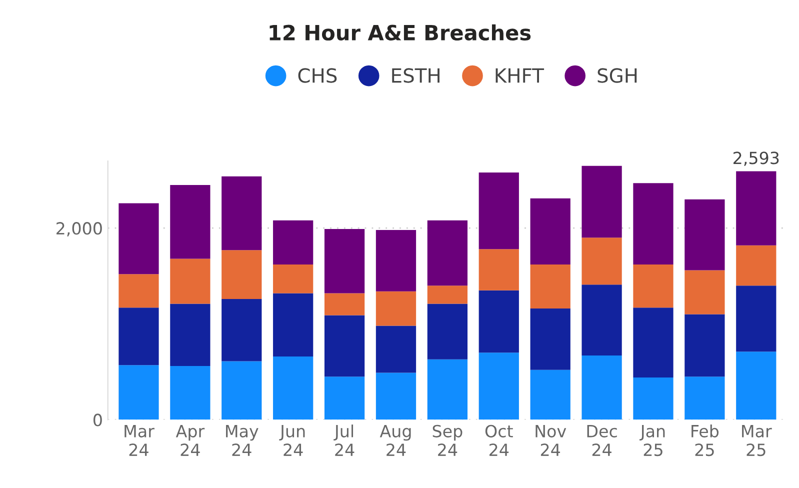 The height and width of the screenshot is (488, 799). I want to click on x-tick-label: Feb 25, so click(705, 440).